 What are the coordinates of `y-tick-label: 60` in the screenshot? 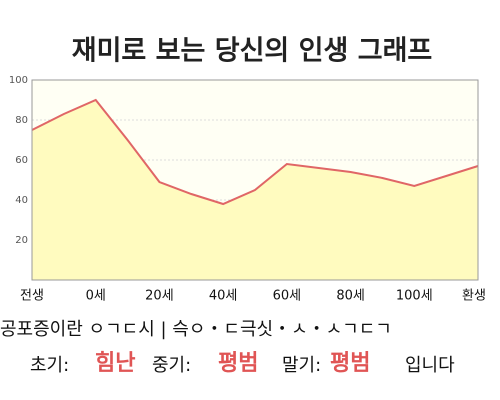 It's located at (21, 160).